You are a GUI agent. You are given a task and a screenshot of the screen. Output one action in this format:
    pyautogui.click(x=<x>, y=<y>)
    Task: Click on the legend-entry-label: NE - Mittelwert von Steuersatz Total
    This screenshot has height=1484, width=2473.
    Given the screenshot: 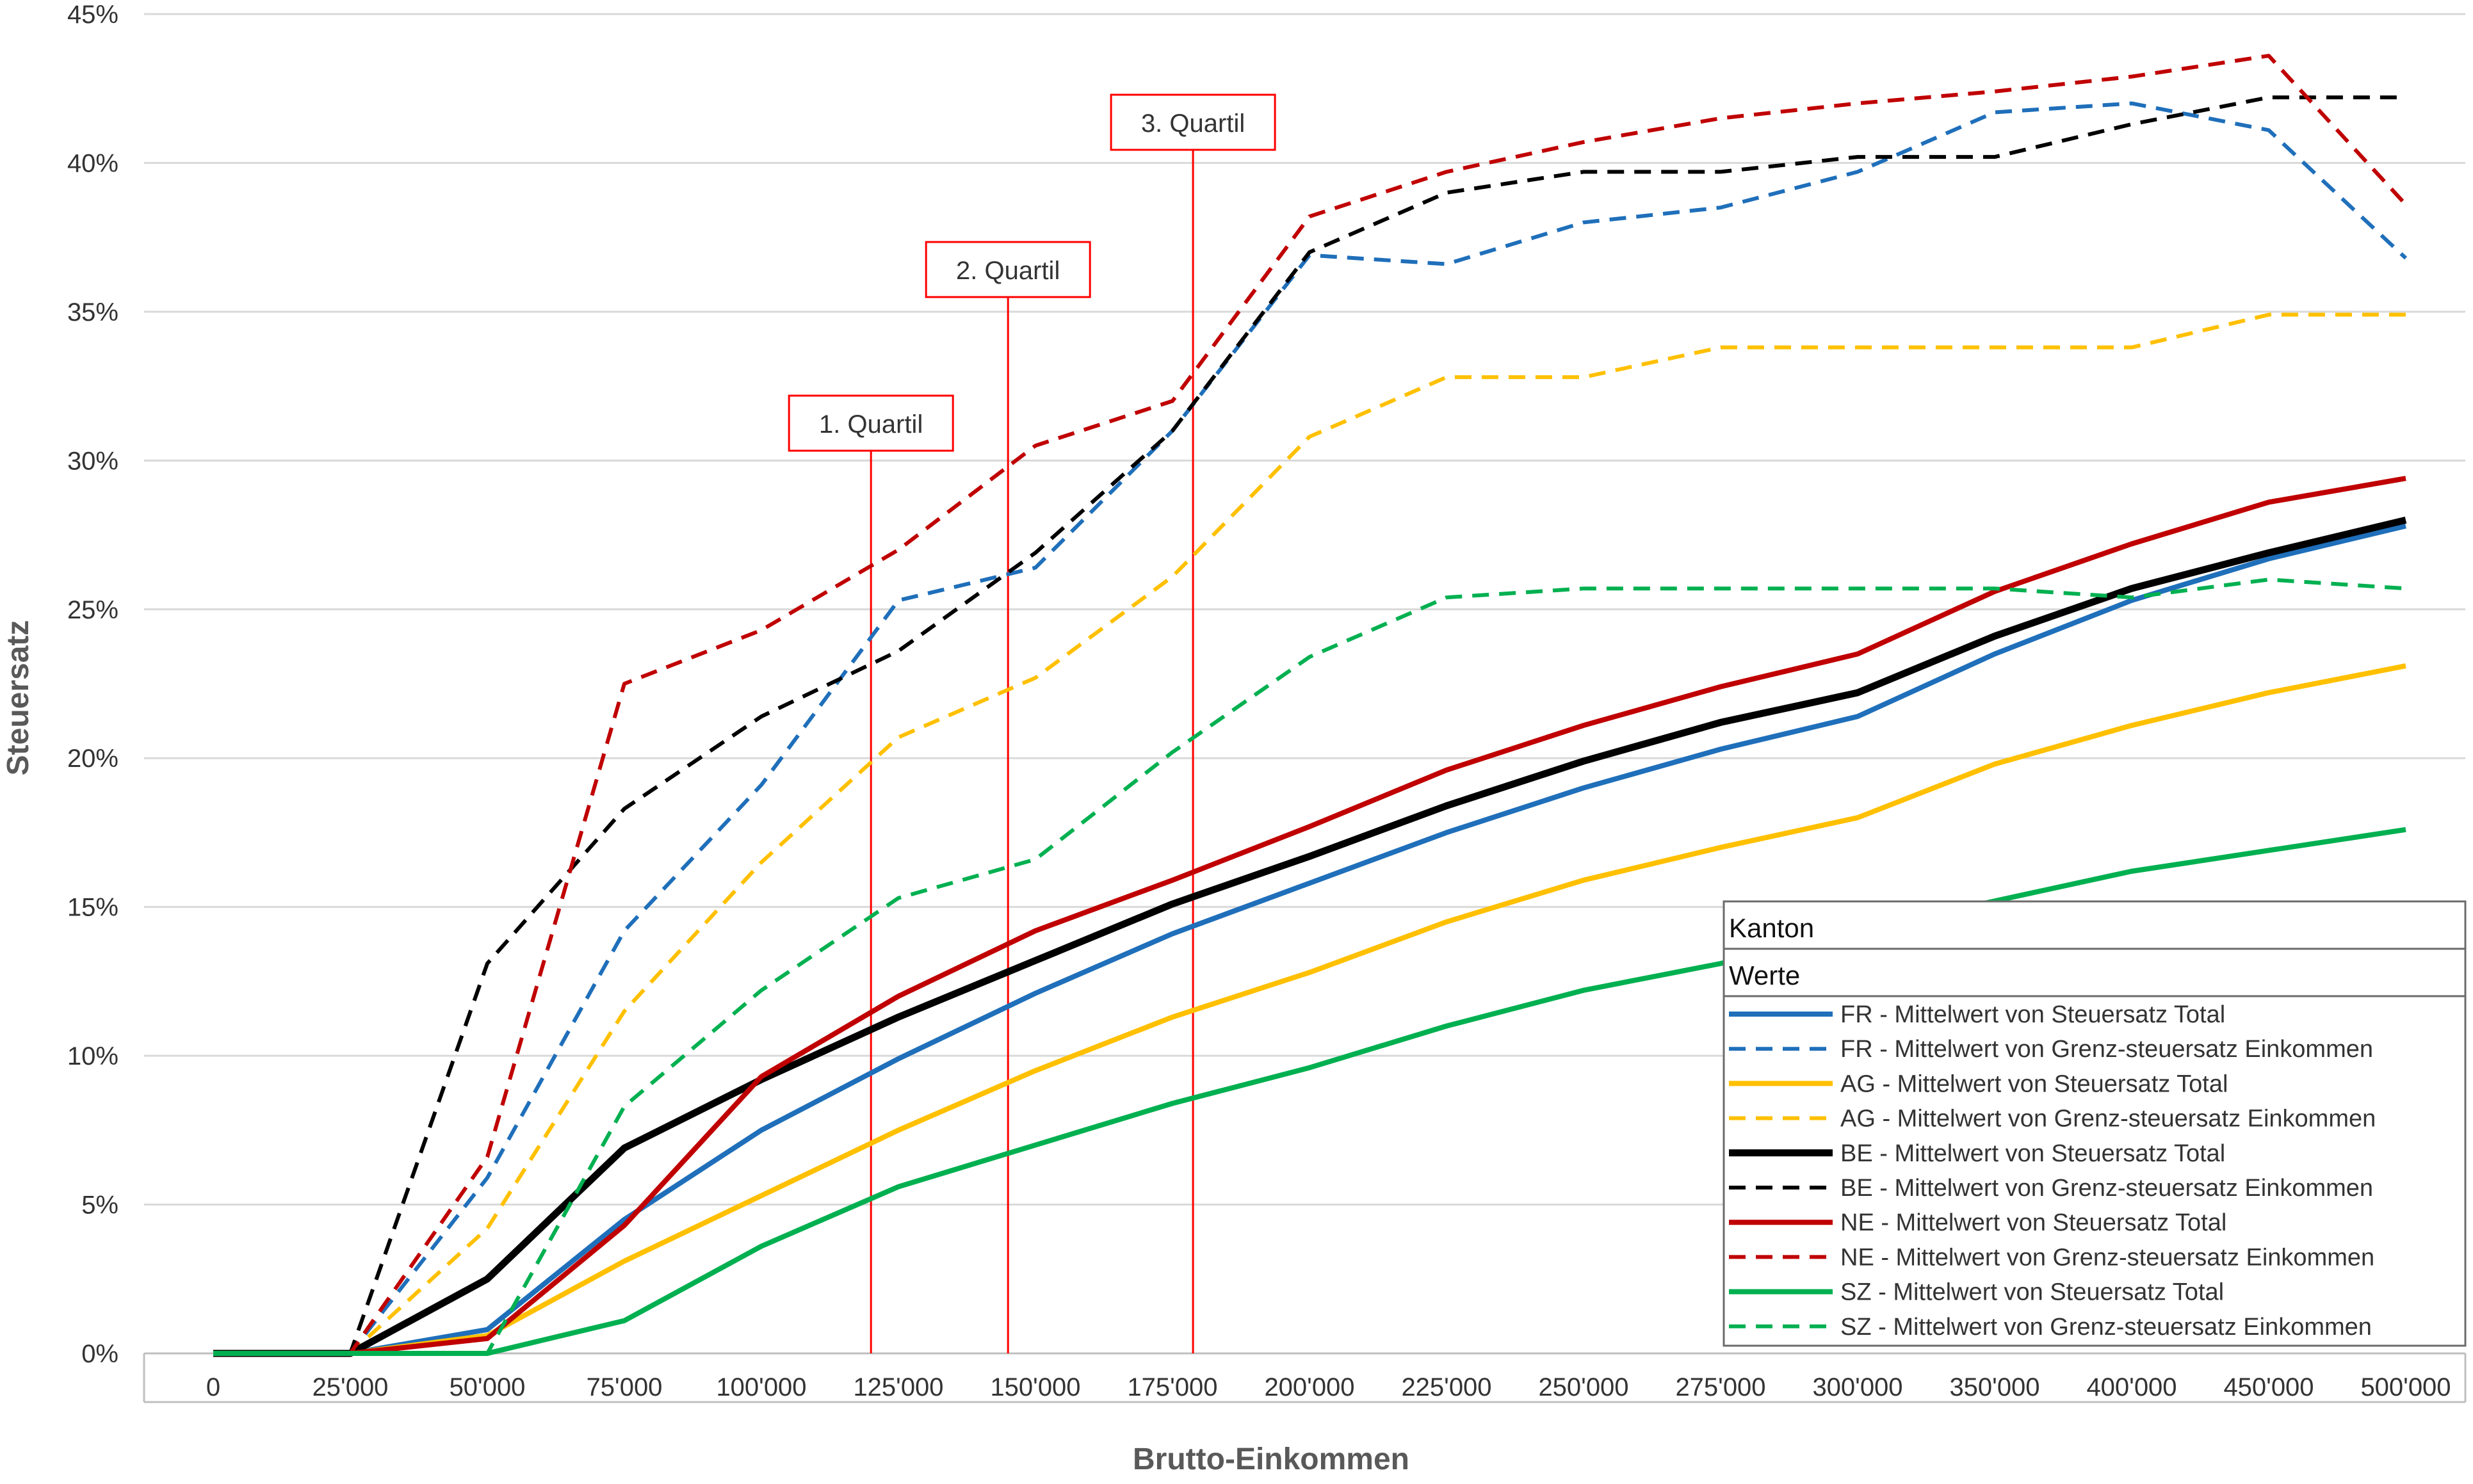 What is the action you would take?
    pyautogui.click(x=2033, y=1222)
    